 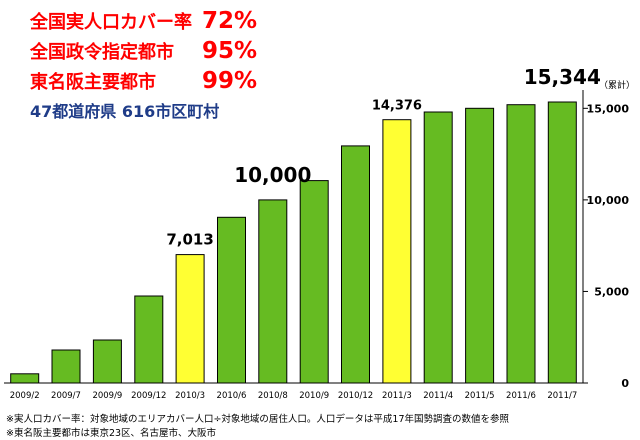 I want to click on y-axis: 0 5,000 10,000 15,000, so click(x=606, y=240).